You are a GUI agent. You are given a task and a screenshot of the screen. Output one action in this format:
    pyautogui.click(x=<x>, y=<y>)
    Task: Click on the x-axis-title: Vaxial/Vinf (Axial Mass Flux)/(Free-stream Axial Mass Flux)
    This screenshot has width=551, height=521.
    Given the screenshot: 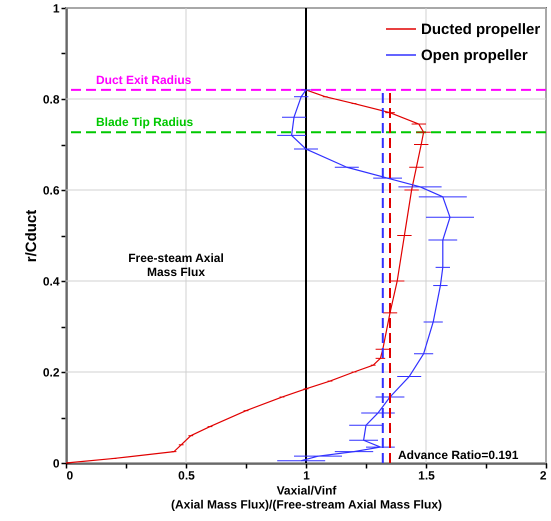 What is the action you would take?
    pyautogui.click(x=306, y=498)
    